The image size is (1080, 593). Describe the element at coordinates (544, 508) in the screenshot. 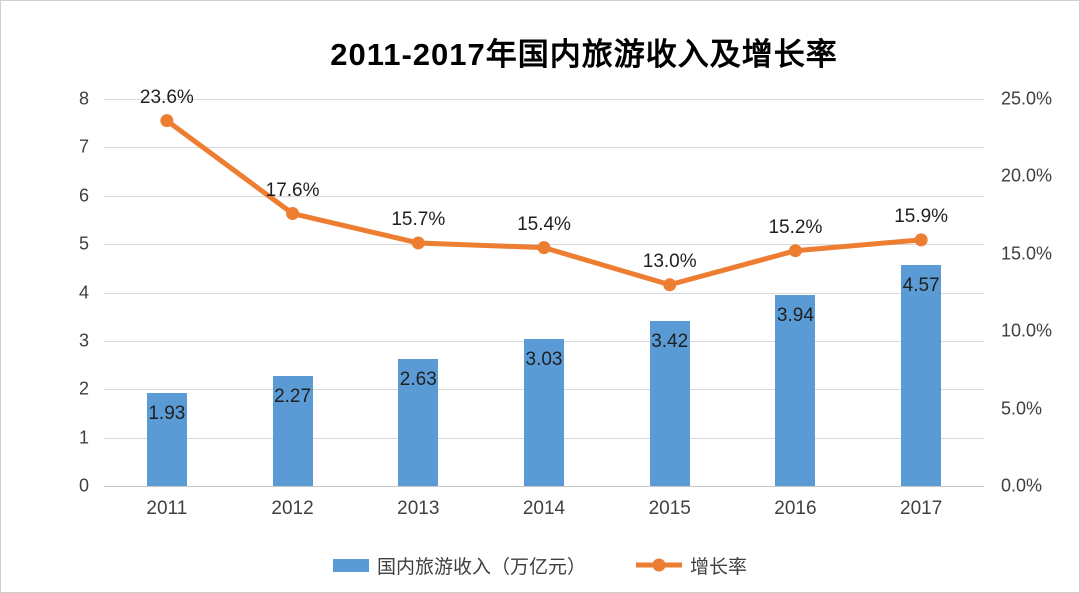

I see `x-axis-tick-label: 2014` at that location.